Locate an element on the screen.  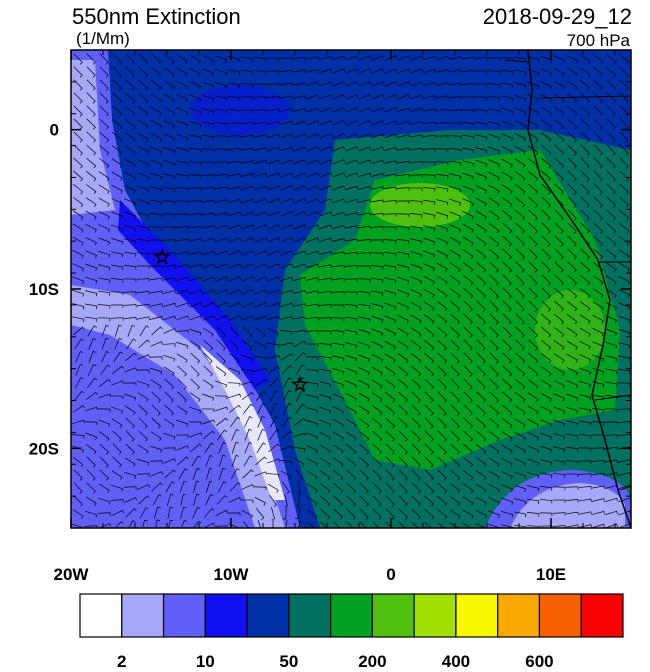
lon-tick-label: 0 is located at coordinates (390, 574).